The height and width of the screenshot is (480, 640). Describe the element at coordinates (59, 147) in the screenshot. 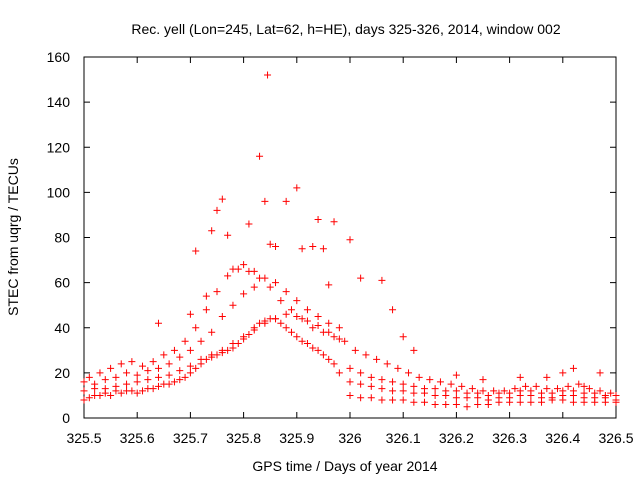

I see `y-tick-label: 120` at that location.